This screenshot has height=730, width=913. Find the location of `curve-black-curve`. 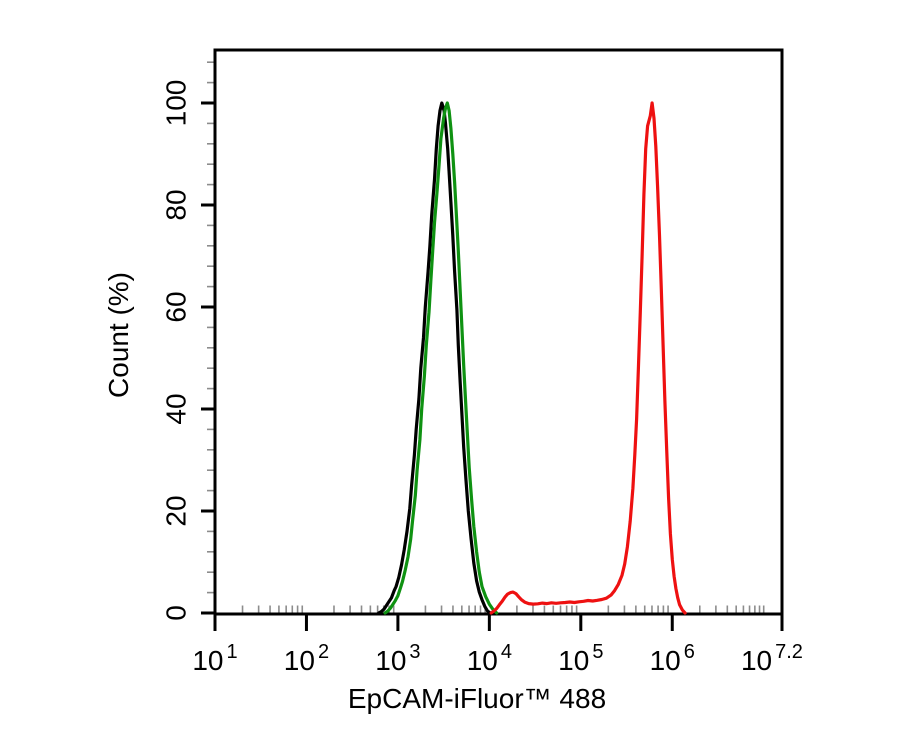

curve-black-curve is located at coordinates (434, 358).